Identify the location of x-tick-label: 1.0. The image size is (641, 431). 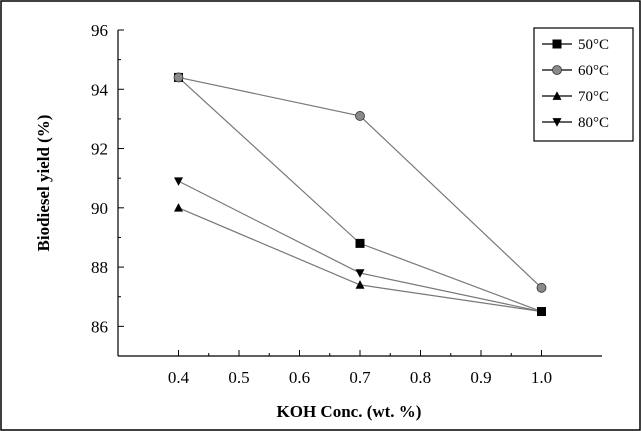
(541, 377).